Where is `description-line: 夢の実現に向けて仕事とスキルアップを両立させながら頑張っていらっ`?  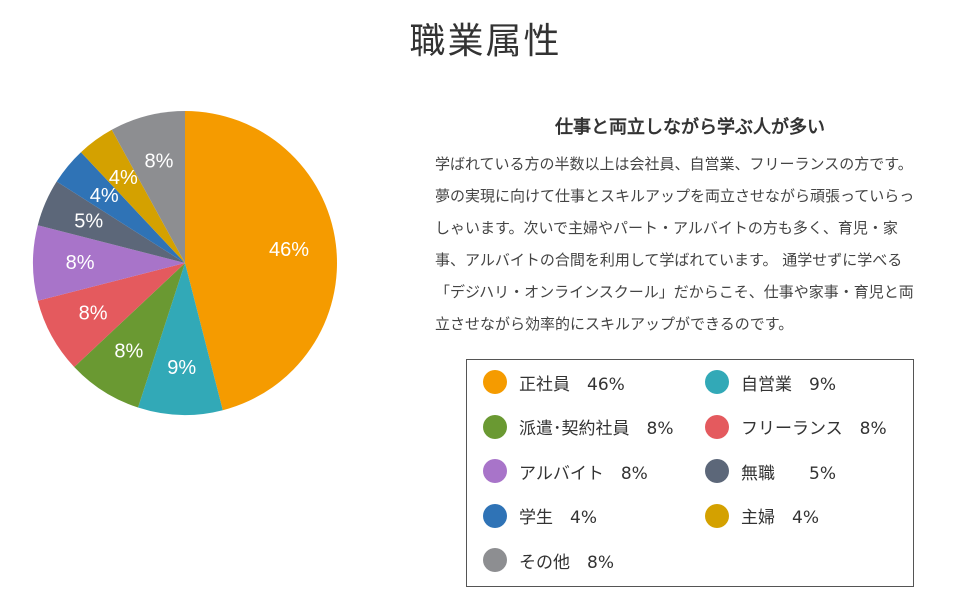
description-line: 夢の実現に向けて仕事とスキルアップを両立させながら頑張っていらっ is located at coordinates (675, 196).